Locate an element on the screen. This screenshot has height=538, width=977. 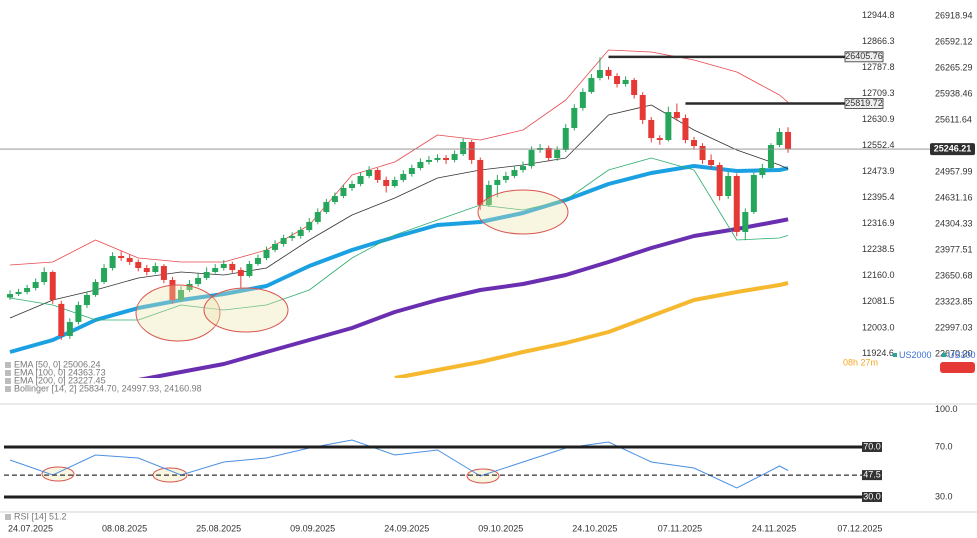
rsi-level-label: 70.0 is located at coordinates (872, 446).